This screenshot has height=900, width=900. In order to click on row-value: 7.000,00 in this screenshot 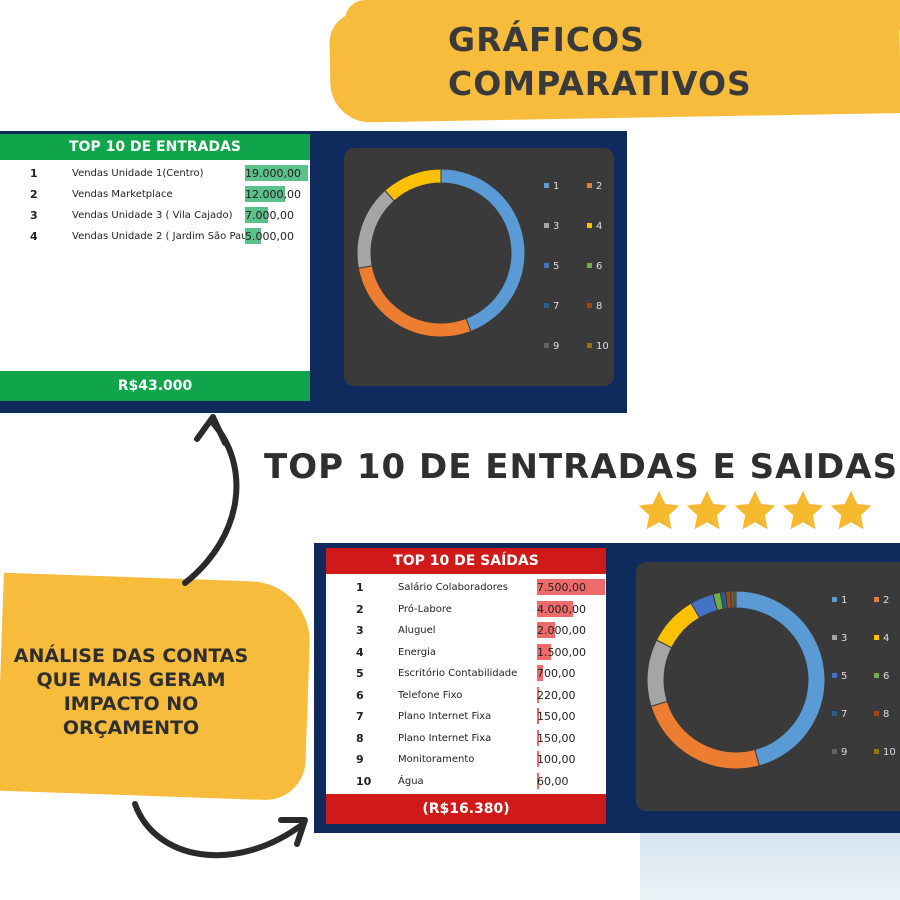, I will do `click(269, 215)`.